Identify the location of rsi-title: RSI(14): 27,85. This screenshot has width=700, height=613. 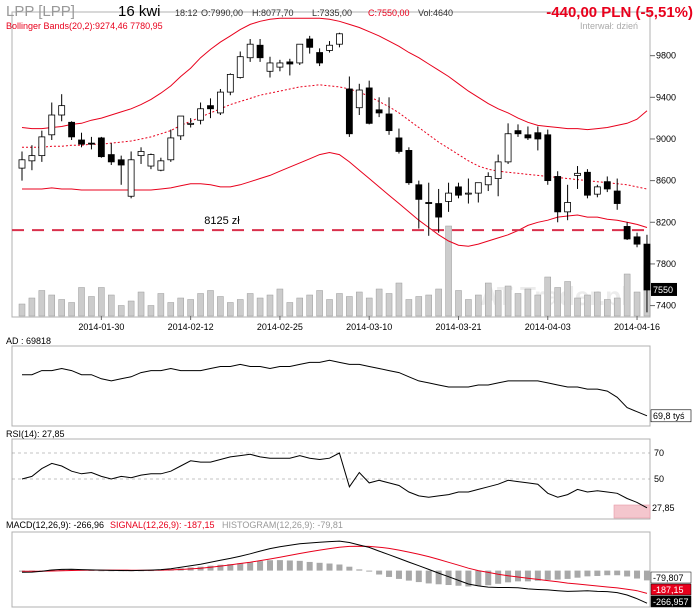
(35, 434).